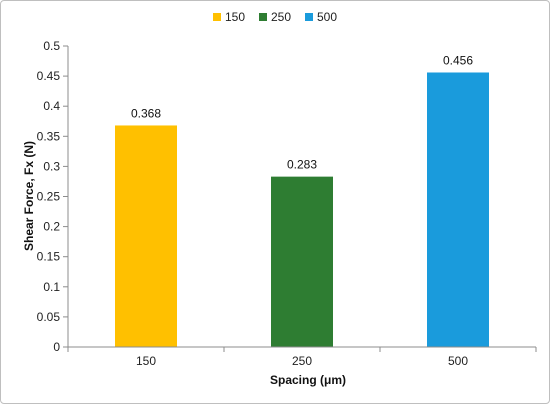 The height and width of the screenshot is (404, 550). I want to click on y-tick-label: 0.1, so click(51, 287).